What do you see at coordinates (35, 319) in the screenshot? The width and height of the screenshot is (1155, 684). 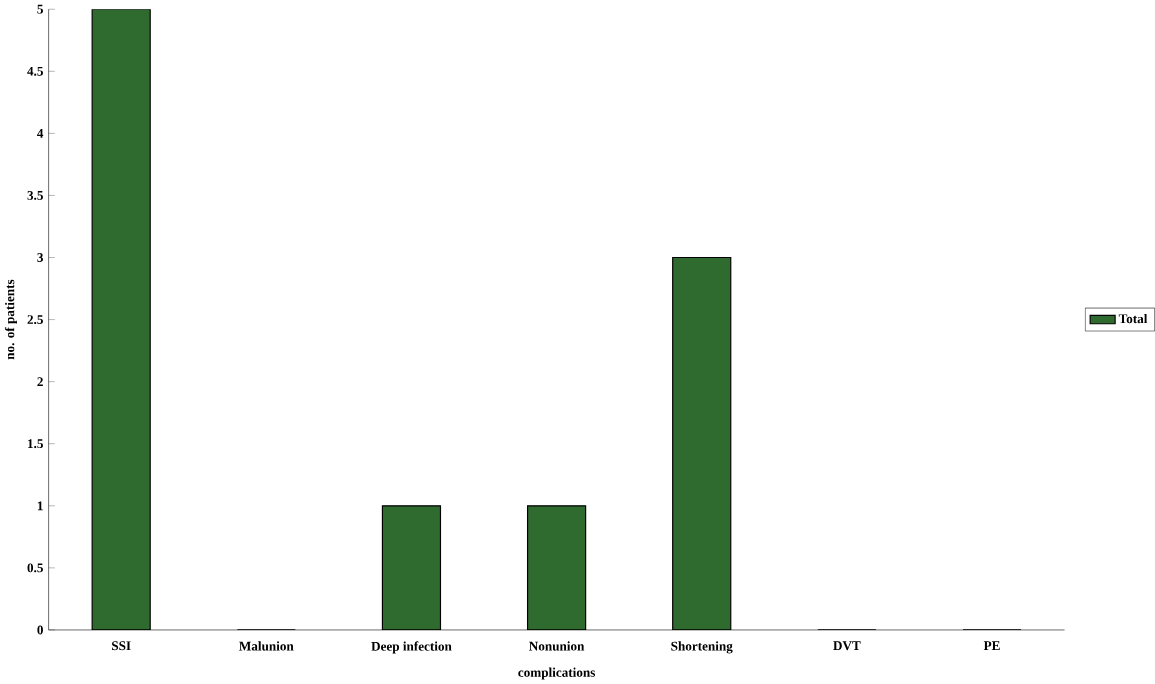 I see `y-tick-label: 2.5` at bounding box center [35, 319].